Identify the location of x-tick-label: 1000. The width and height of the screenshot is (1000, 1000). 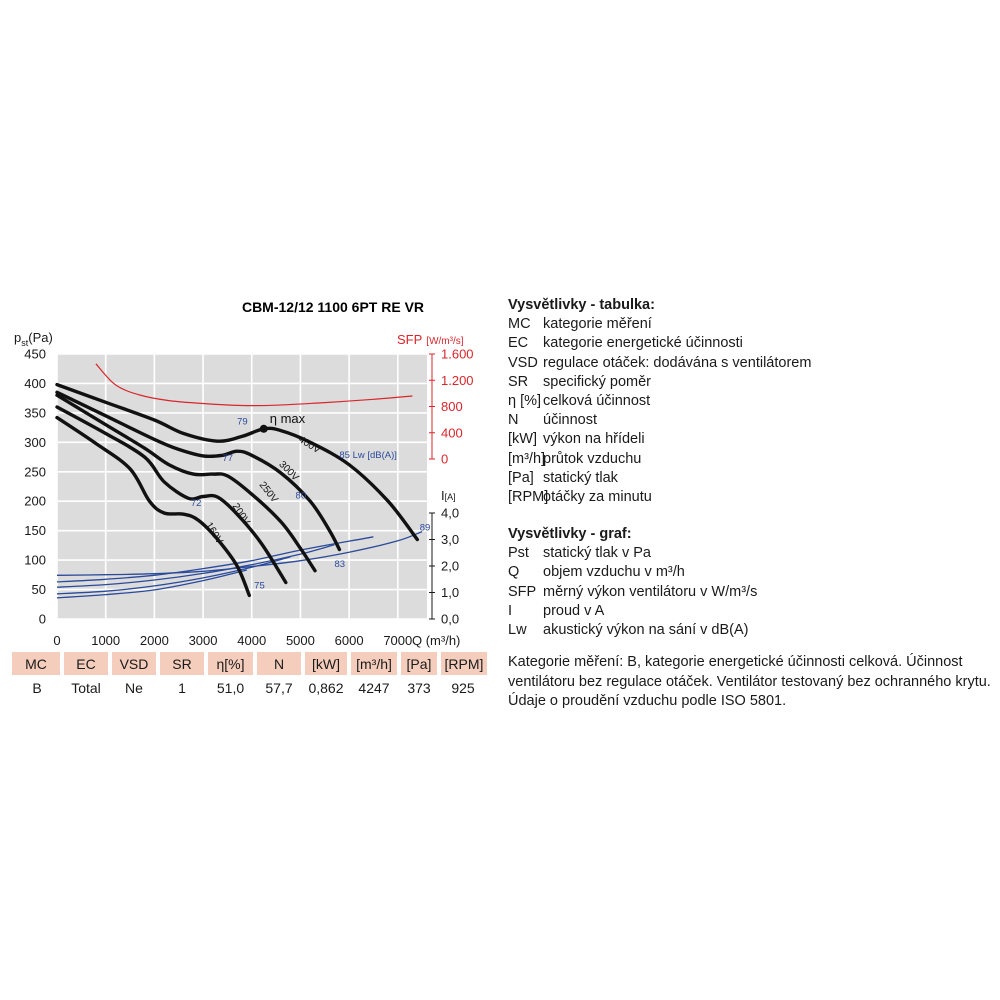
(105, 640).